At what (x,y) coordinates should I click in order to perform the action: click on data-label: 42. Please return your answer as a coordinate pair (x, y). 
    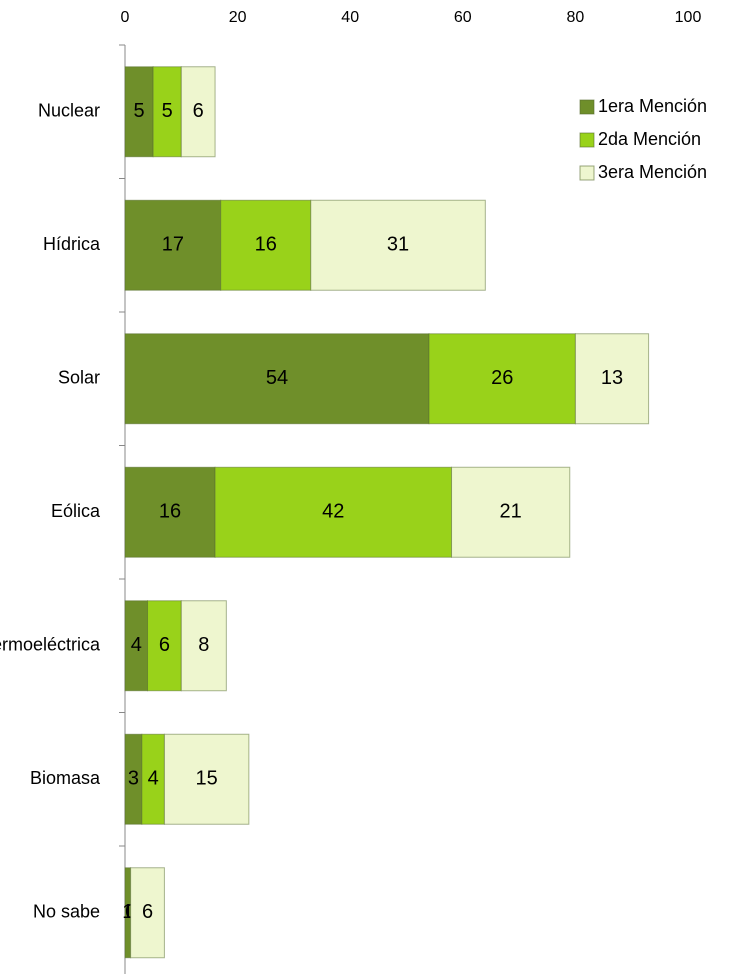
    Looking at the image, I should click on (333, 512).